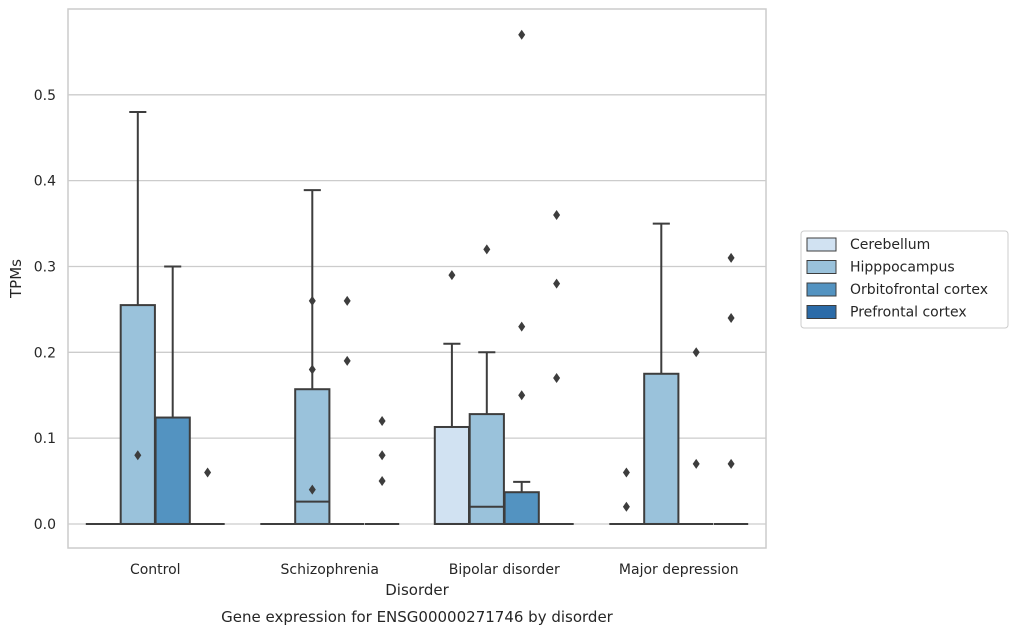 The width and height of the screenshot is (1018, 638). I want to click on x-tick-label: Schizophrenia, so click(330, 570).